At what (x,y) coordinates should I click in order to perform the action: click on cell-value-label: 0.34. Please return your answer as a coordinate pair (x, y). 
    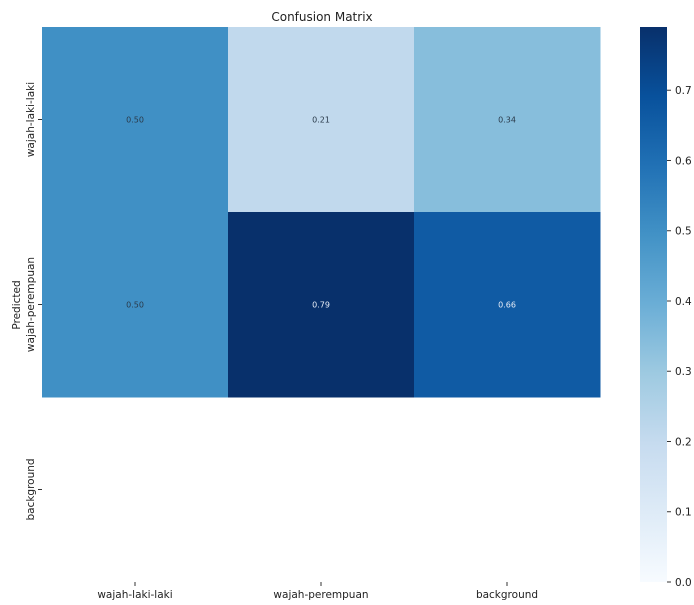
    Looking at the image, I should click on (507, 120).